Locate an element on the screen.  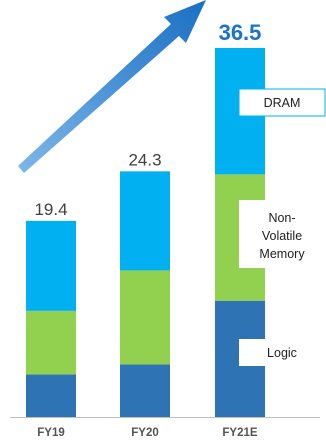
bar-segment-dram-fy20 is located at coordinates (145, 220).